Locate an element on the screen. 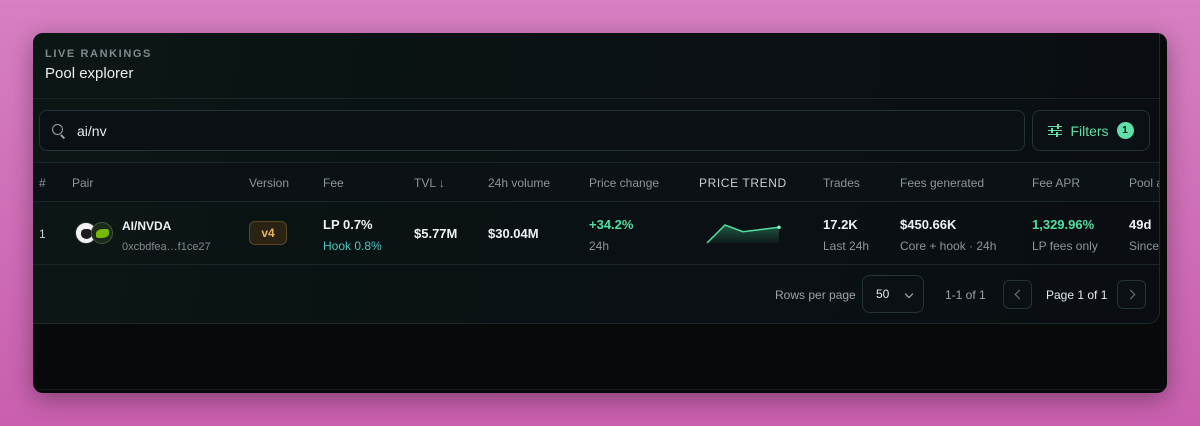 The image size is (1200, 426). pagination-range: 1-1 of 1 is located at coordinates (965, 295).